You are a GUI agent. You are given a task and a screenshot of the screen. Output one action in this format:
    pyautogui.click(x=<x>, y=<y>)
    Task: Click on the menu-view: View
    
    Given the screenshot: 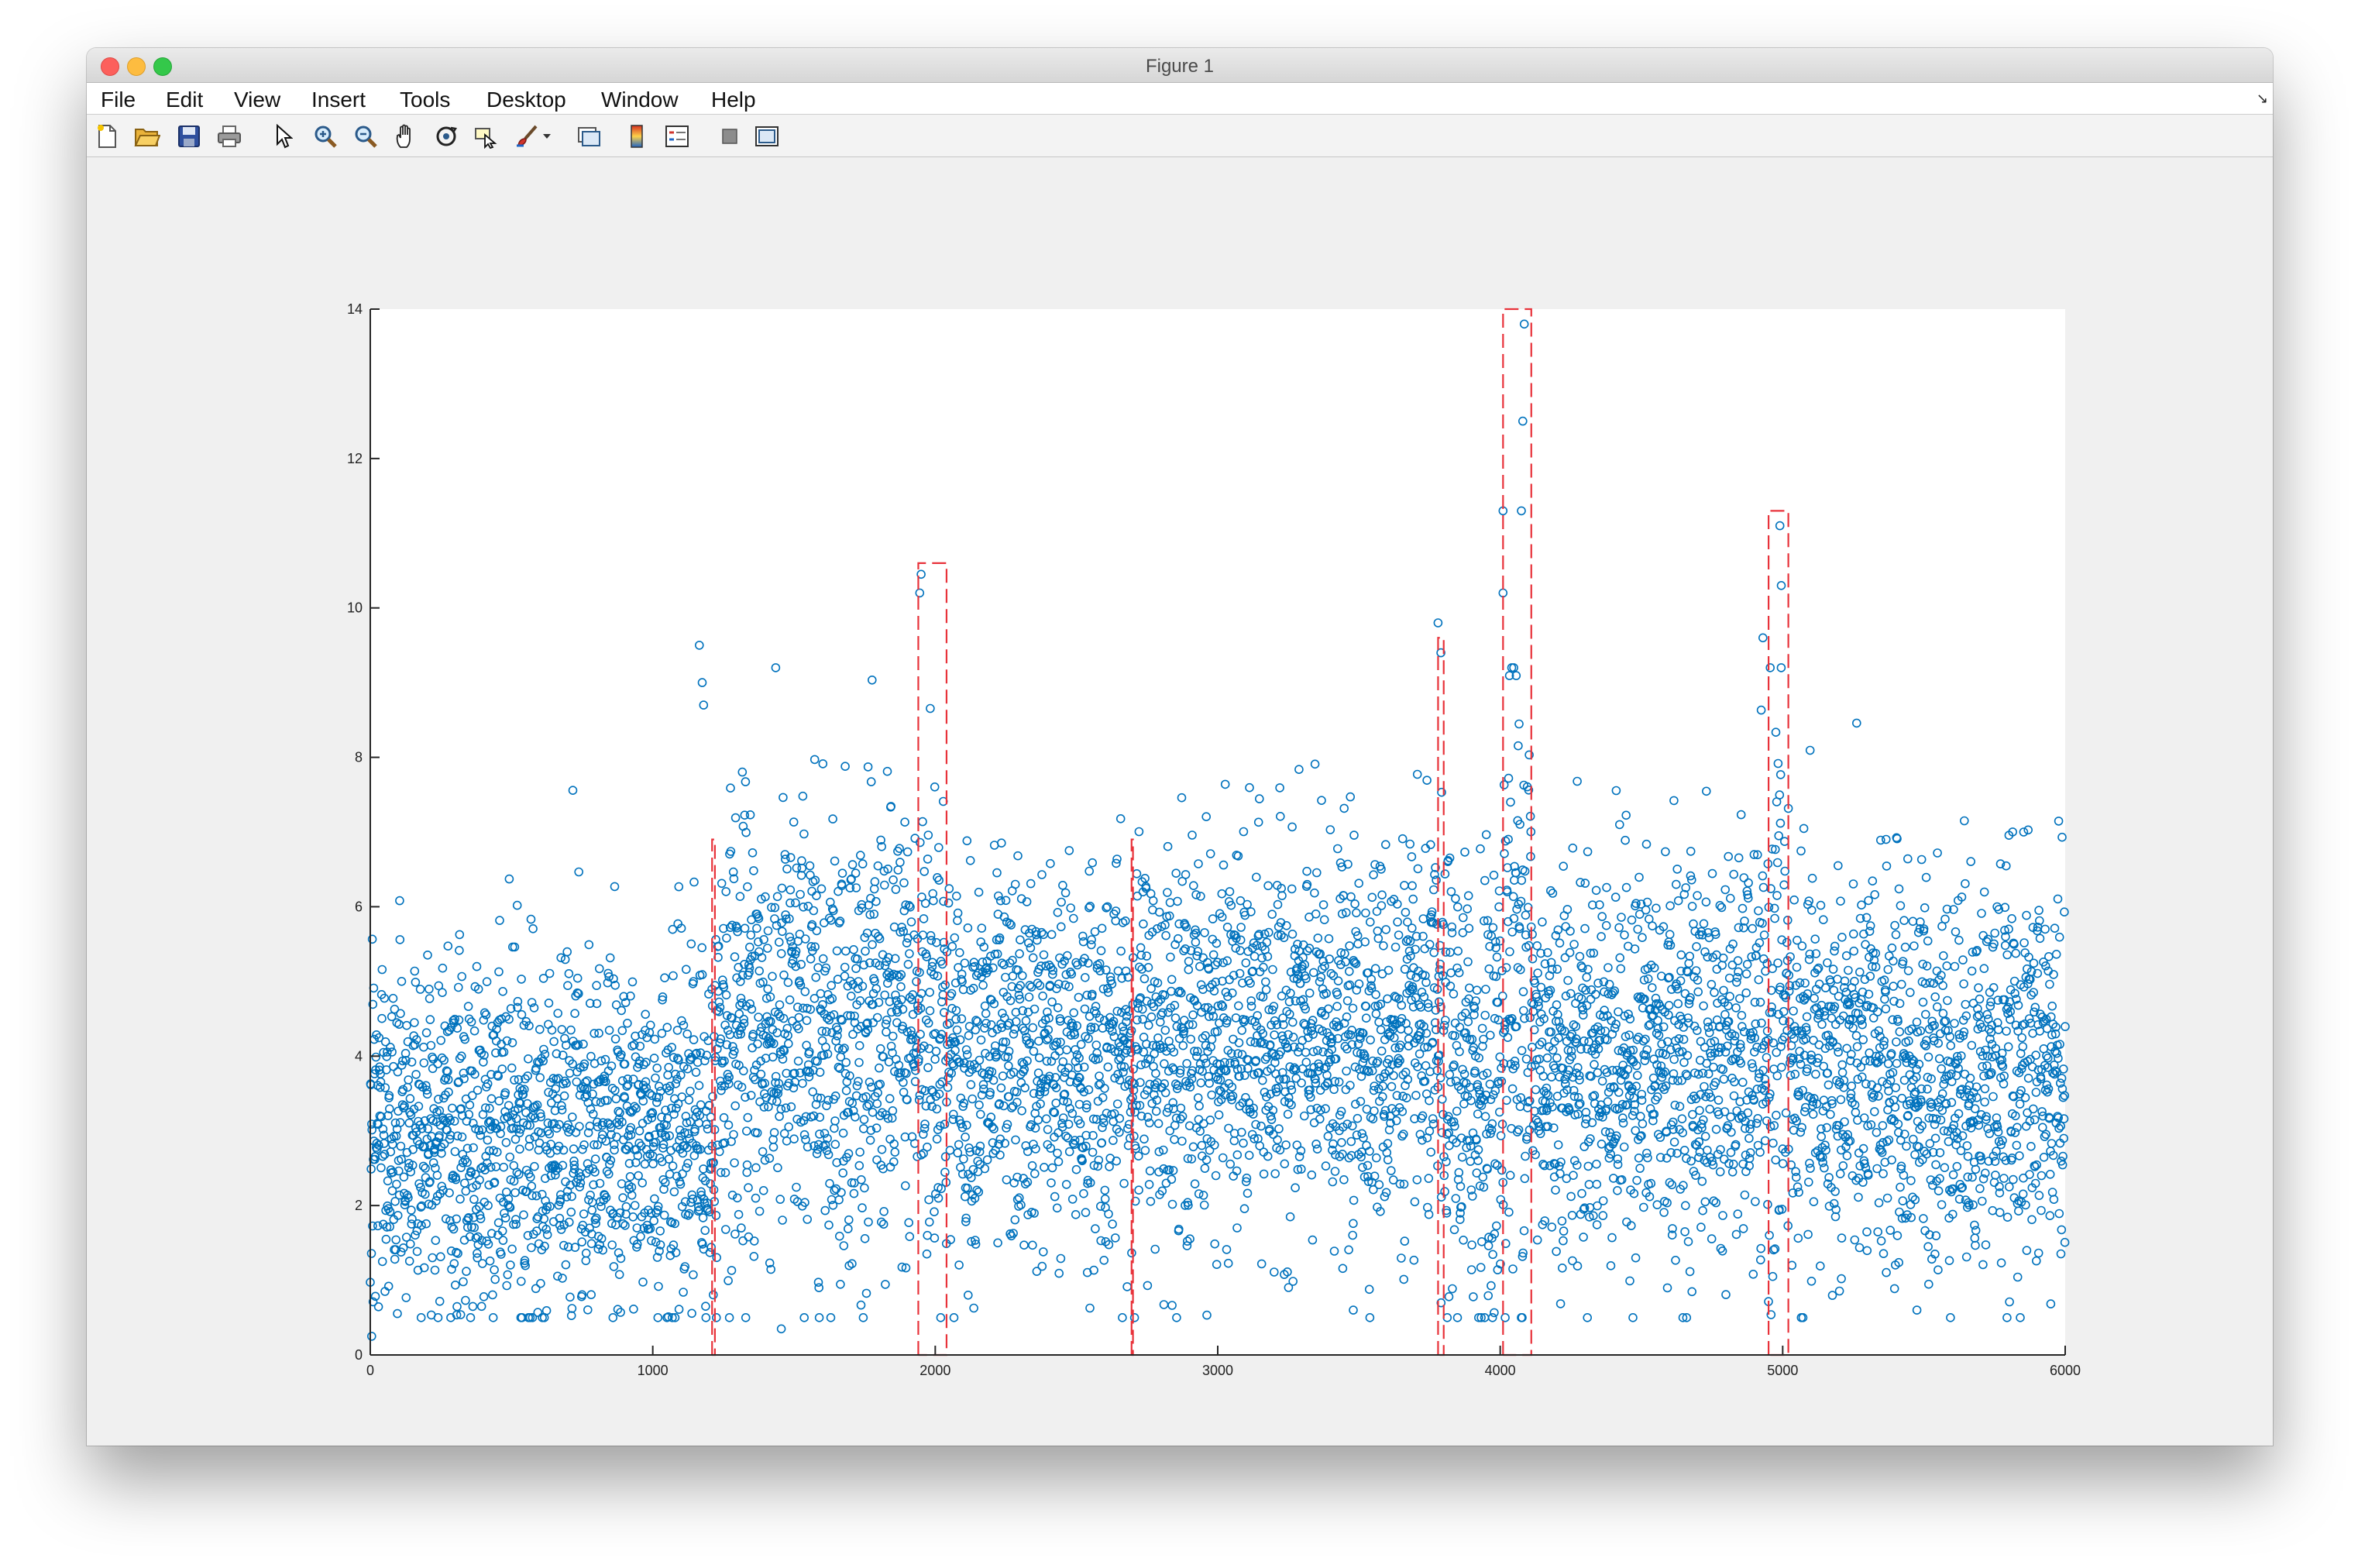 What is the action you would take?
    pyautogui.click(x=257, y=100)
    